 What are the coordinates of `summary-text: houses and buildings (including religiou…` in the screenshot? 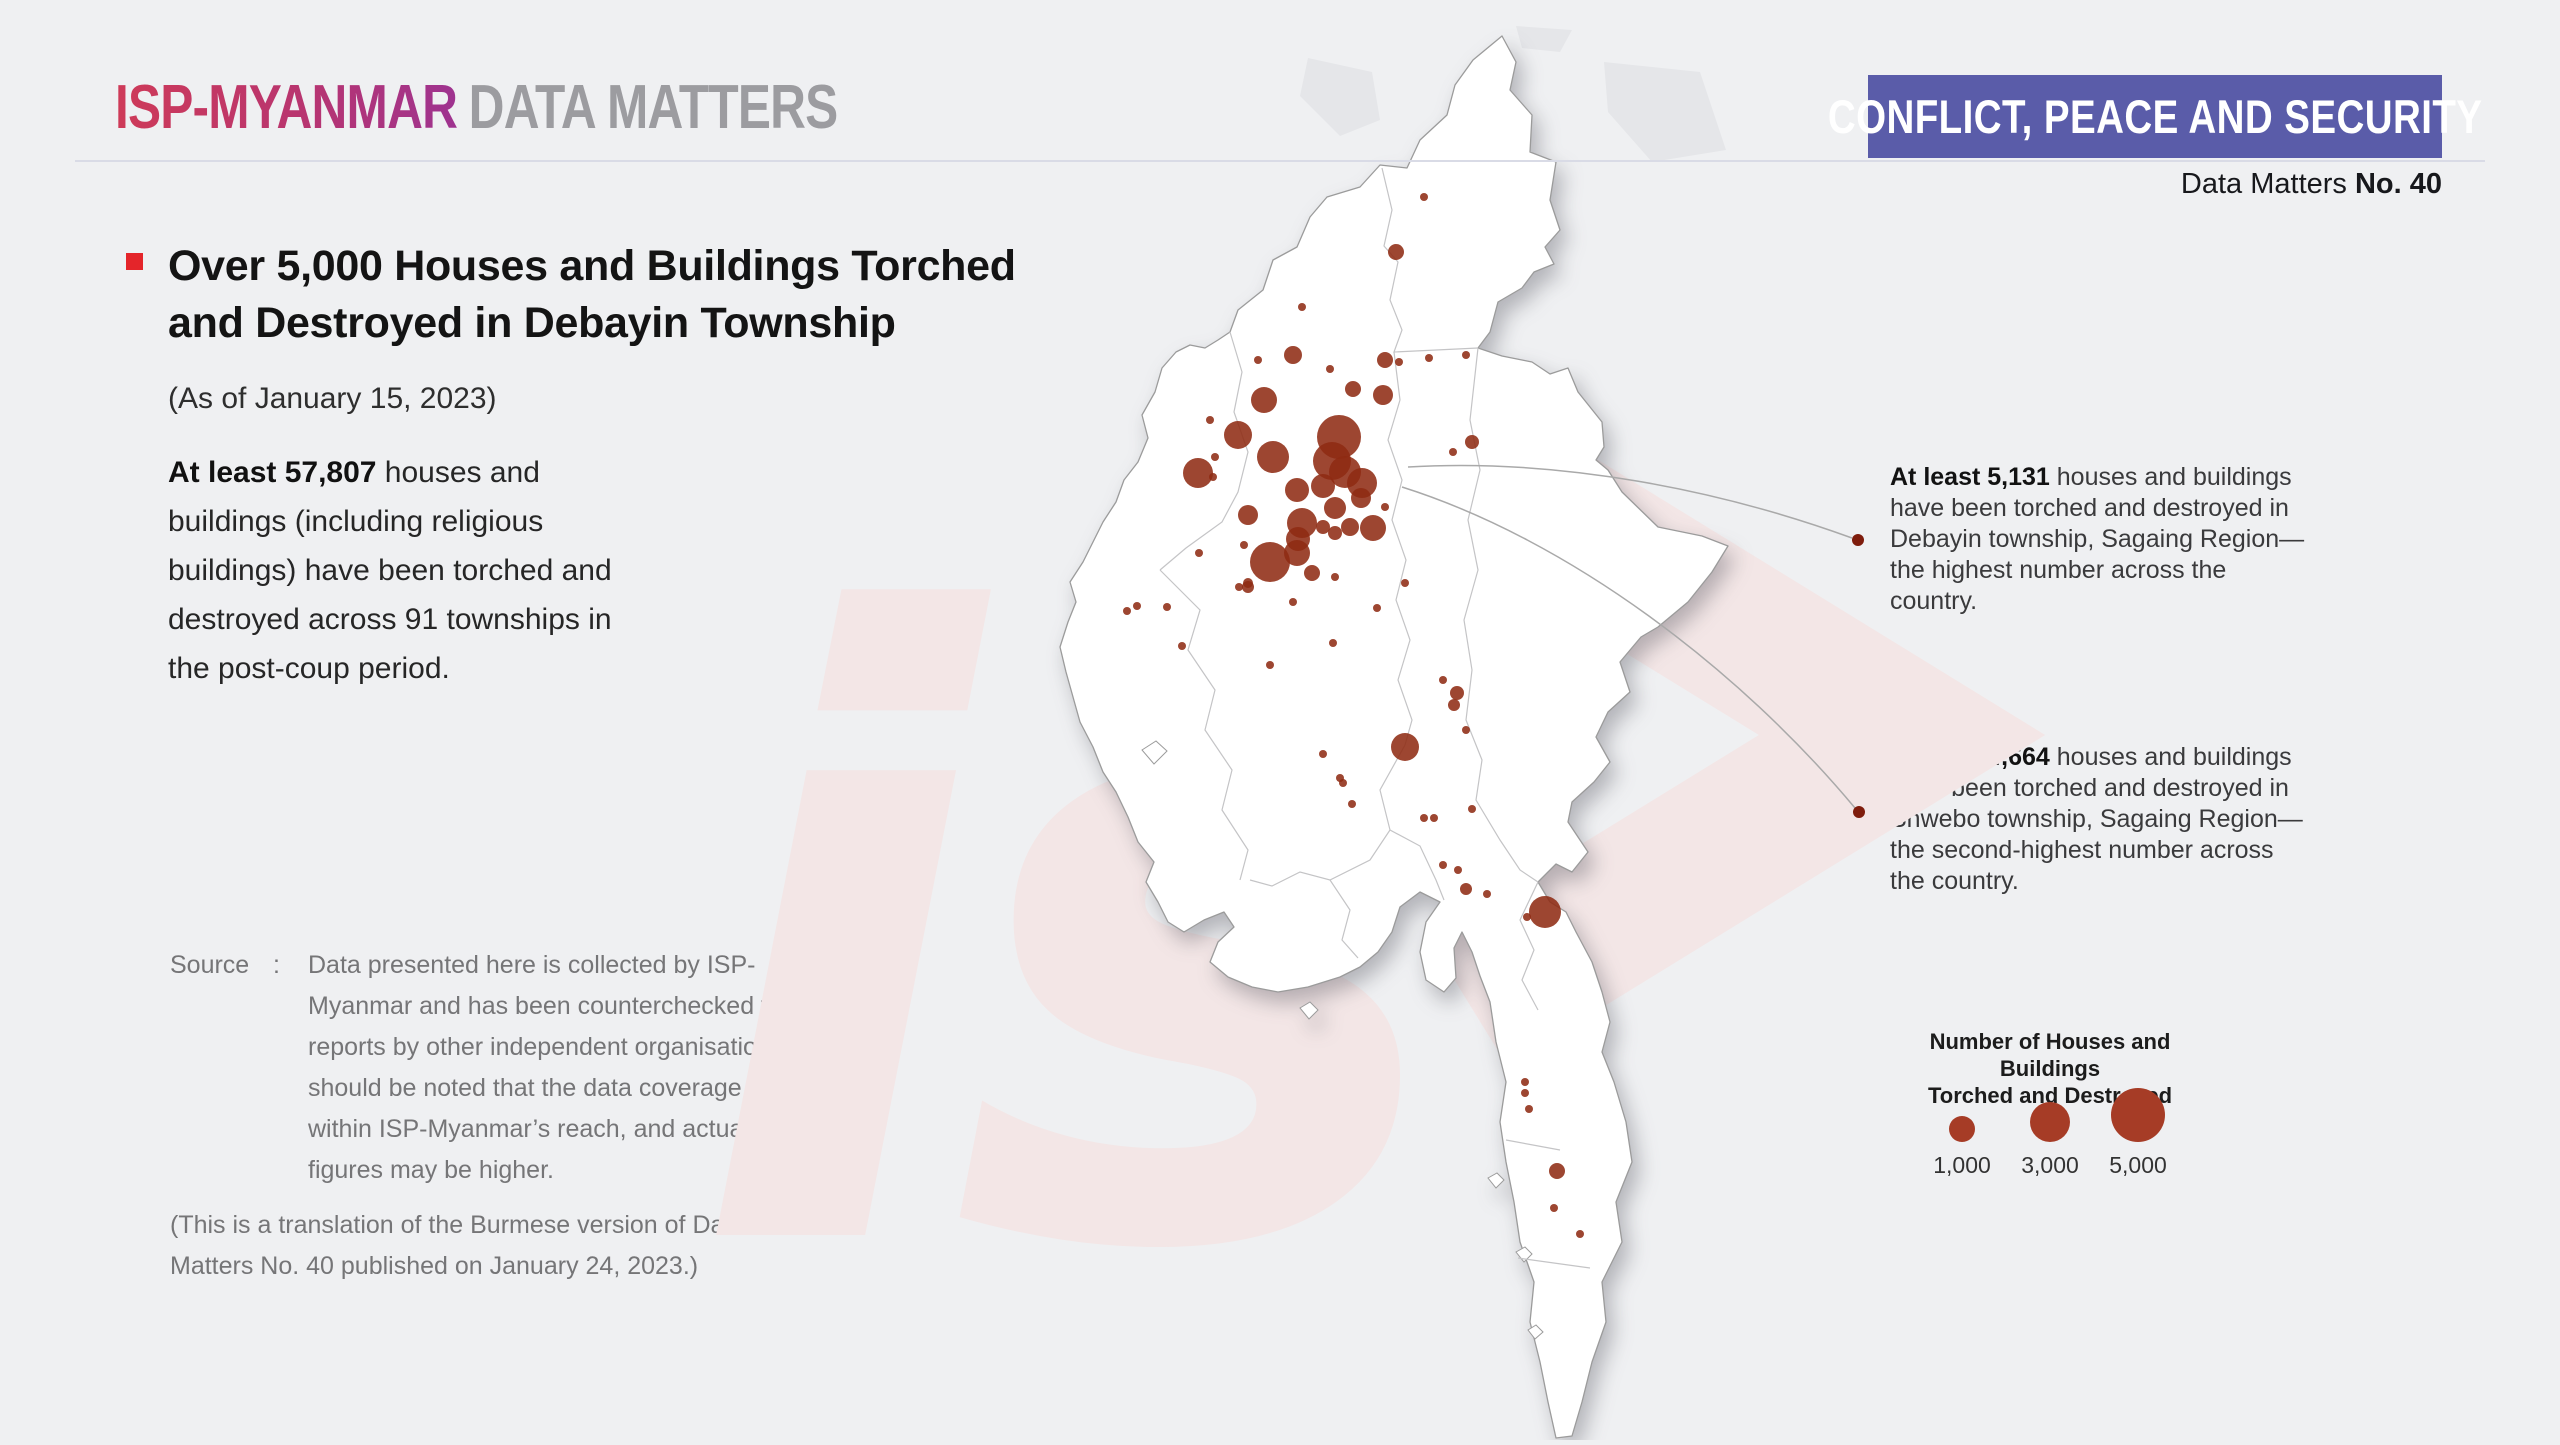 It's located at (390, 570).